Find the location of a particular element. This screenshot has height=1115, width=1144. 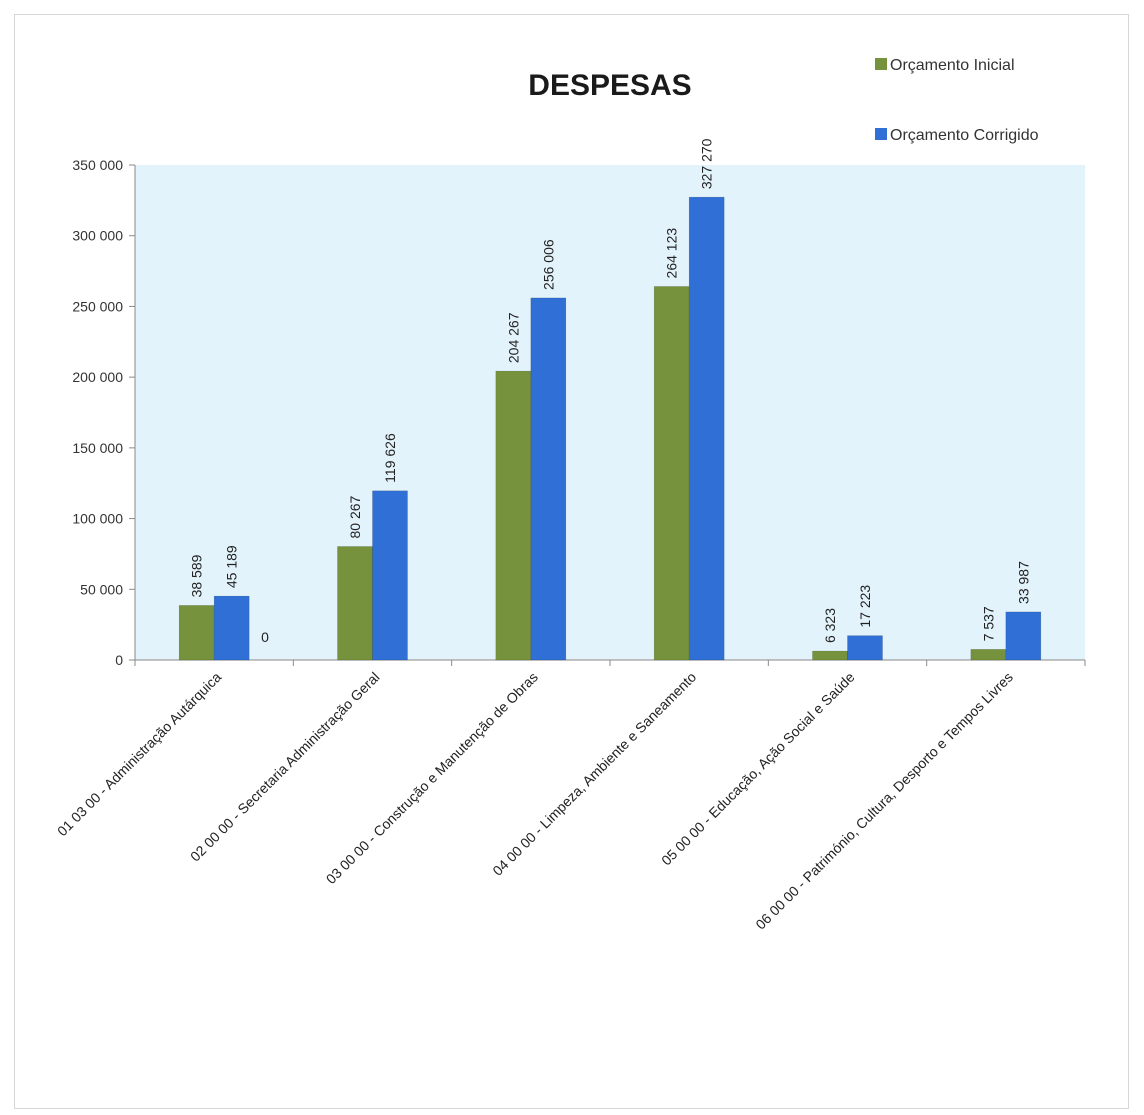

data-label: 204 267 is located at coordinates (513, 337).